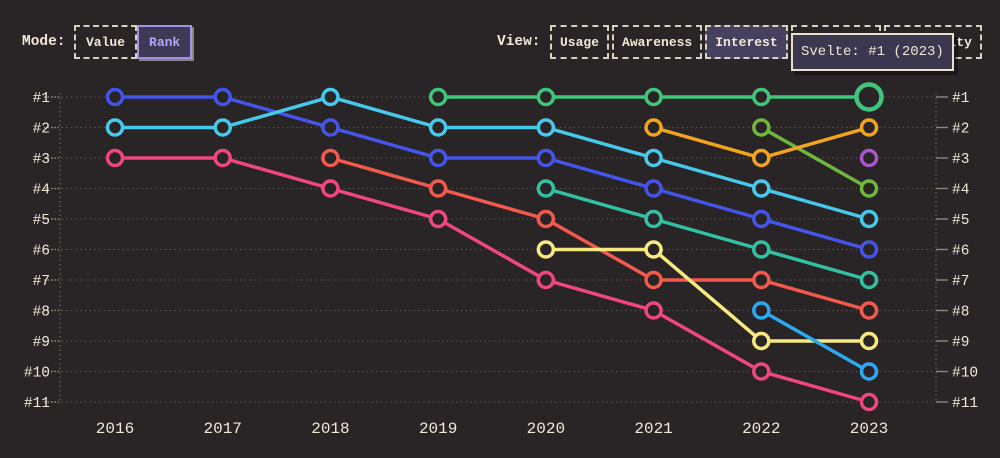 The height and width of the screenshot is (458, 1000). What do you see at coordinates (965, 374) in the screenshot?
I see `rank-label-right: #10` at bounding box center [965, 374].